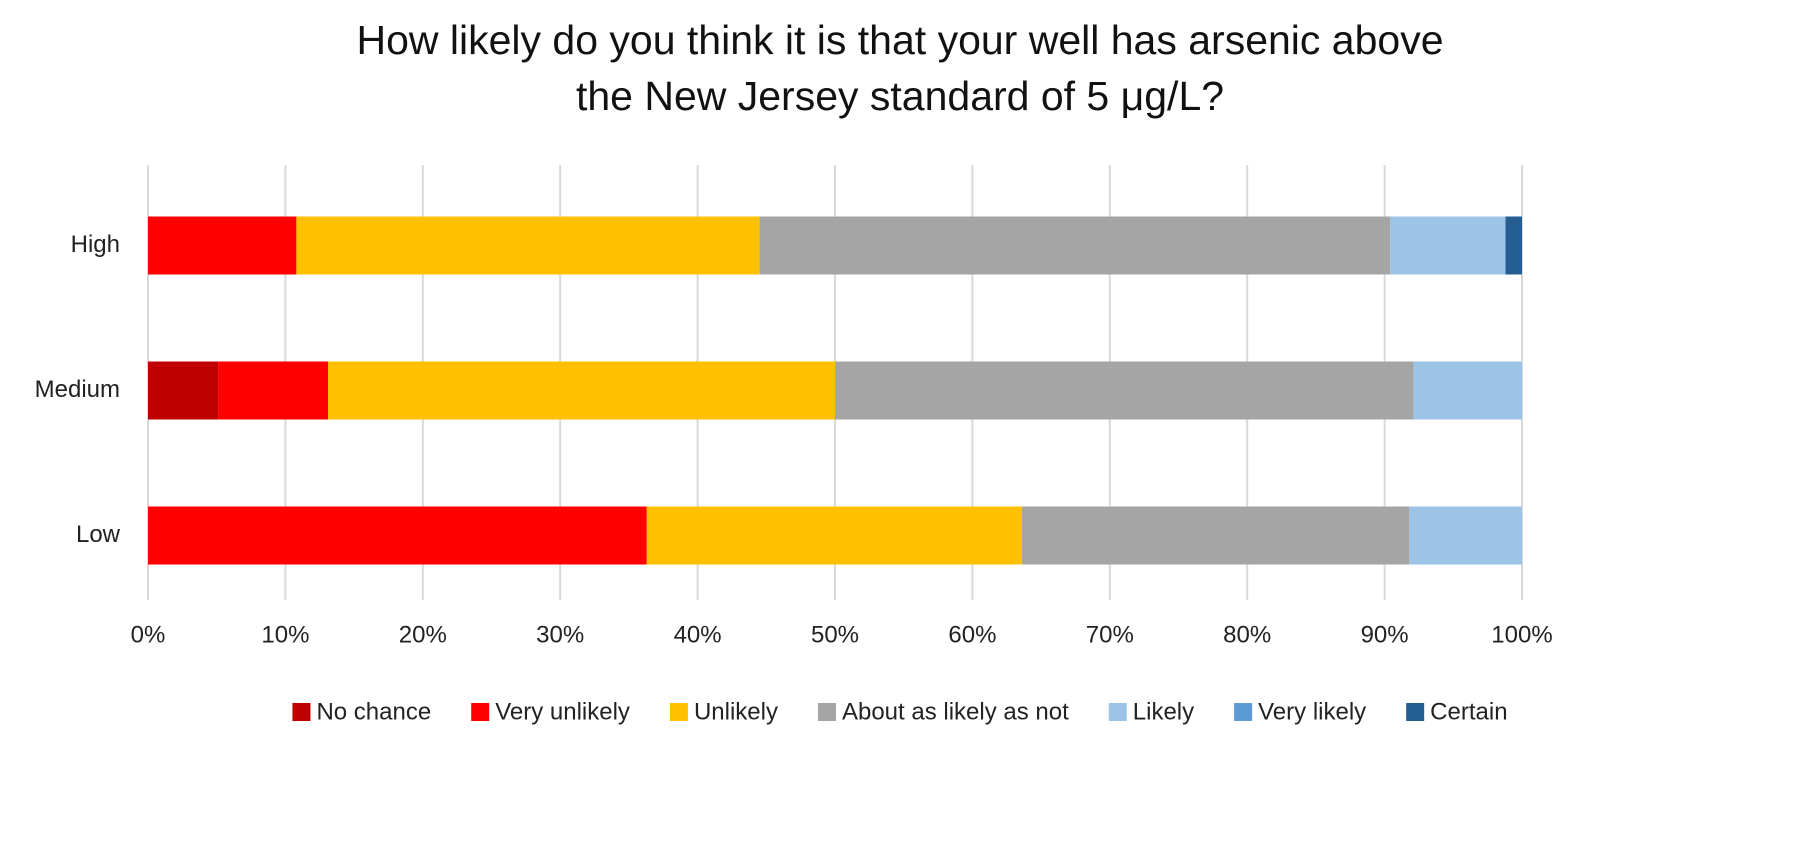  Describe the element at coordinates (835, 634) in the screenshot. I see `x-tick-label: 50%` at that location.